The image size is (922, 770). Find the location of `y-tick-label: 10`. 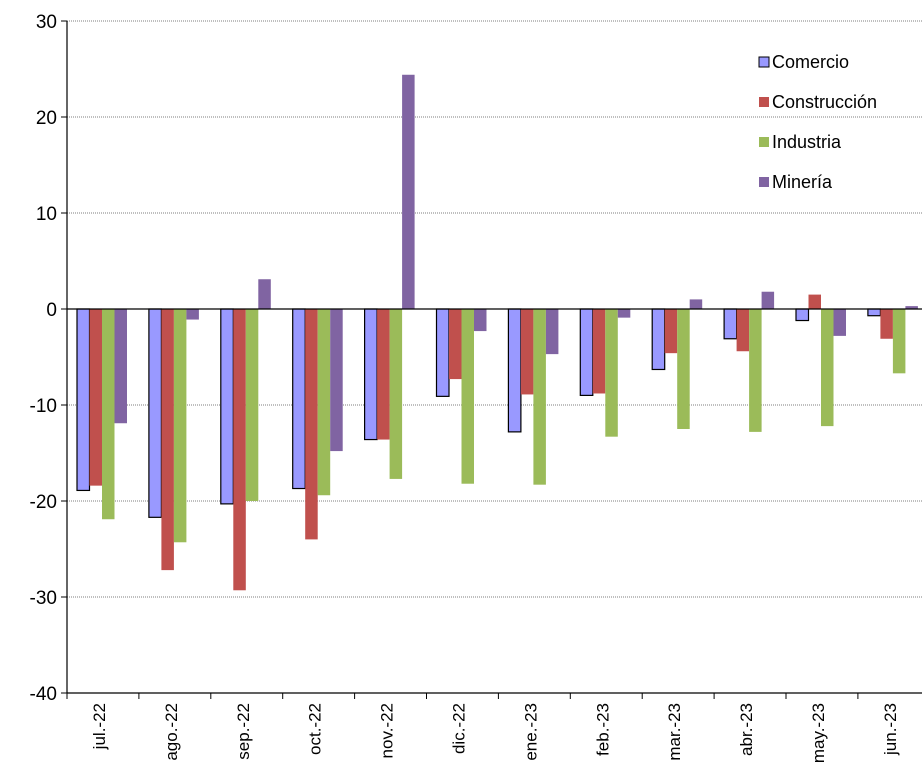

y-tick-label: 10 is located at coordinates (46, 214).